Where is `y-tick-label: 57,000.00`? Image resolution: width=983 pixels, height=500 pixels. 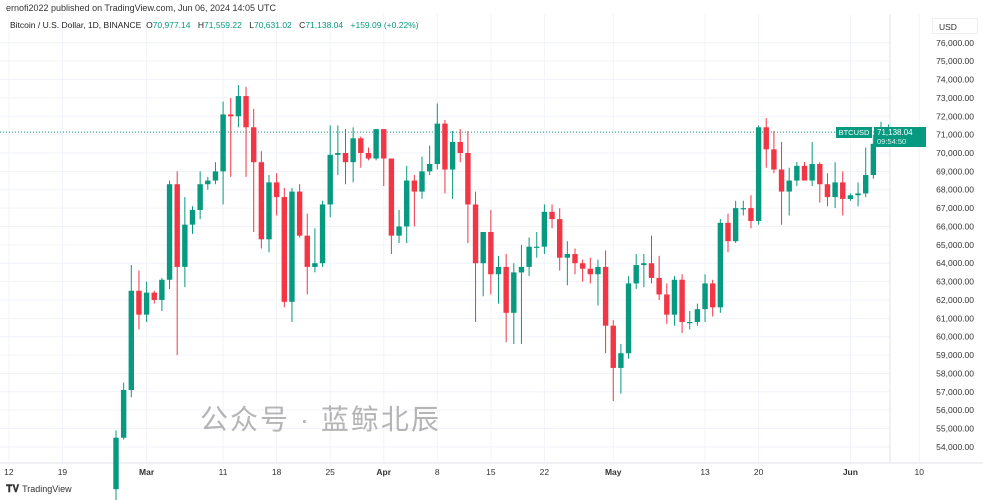
y-tick-label: 57,000.00 is located at coordinates (955, 392).